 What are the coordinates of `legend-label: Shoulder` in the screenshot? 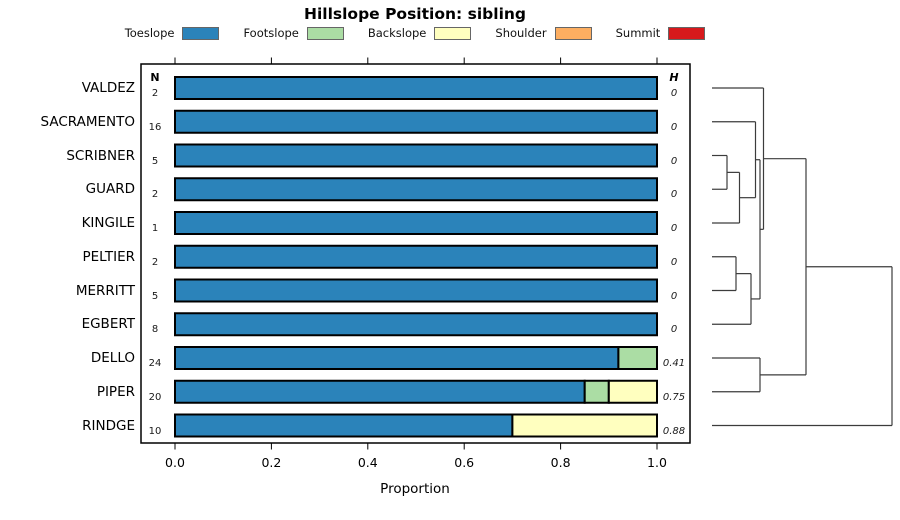 It's located at (521, 33).